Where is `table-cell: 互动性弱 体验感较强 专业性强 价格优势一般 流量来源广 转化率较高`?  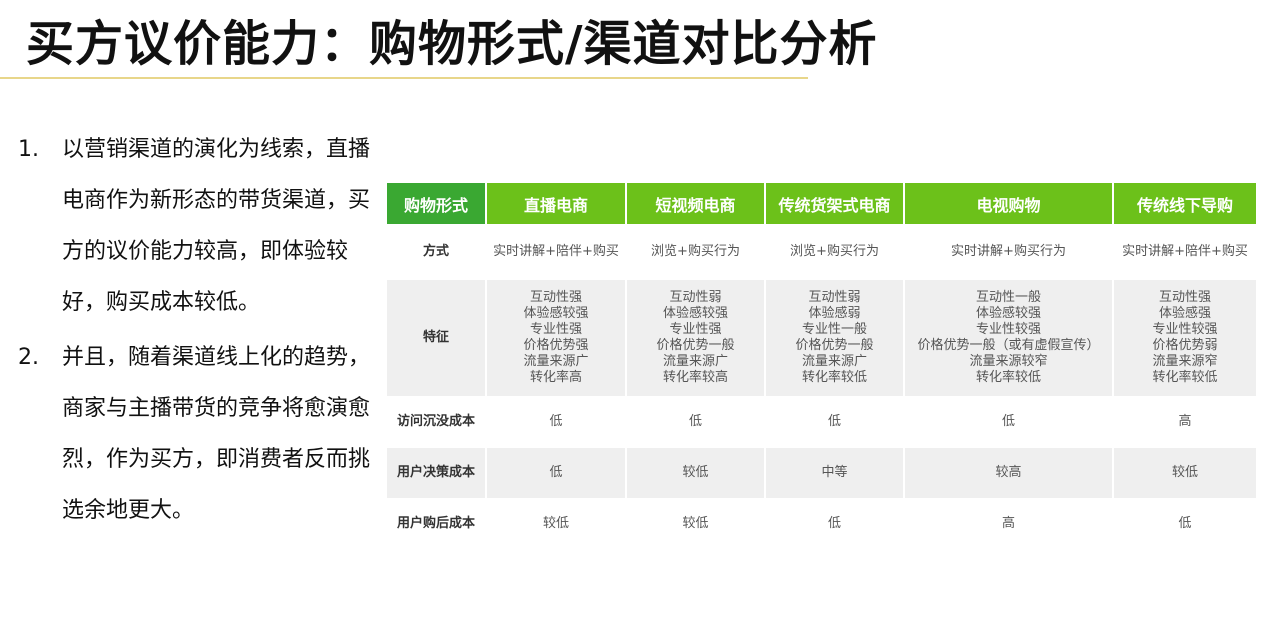
table-cell: 互动性弱 体验感较强 专业性强 价格优势一般 流量来源广 转化率较高 is located at coordinates (696, 338).